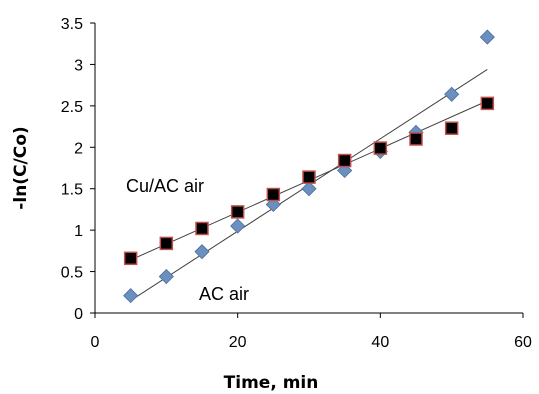 This screenshot has width=539, height=394. What do you see at coordinates (78, 231) in the screenshot?
I see `y-tick-label: 1` at bounding box center [78, 231].